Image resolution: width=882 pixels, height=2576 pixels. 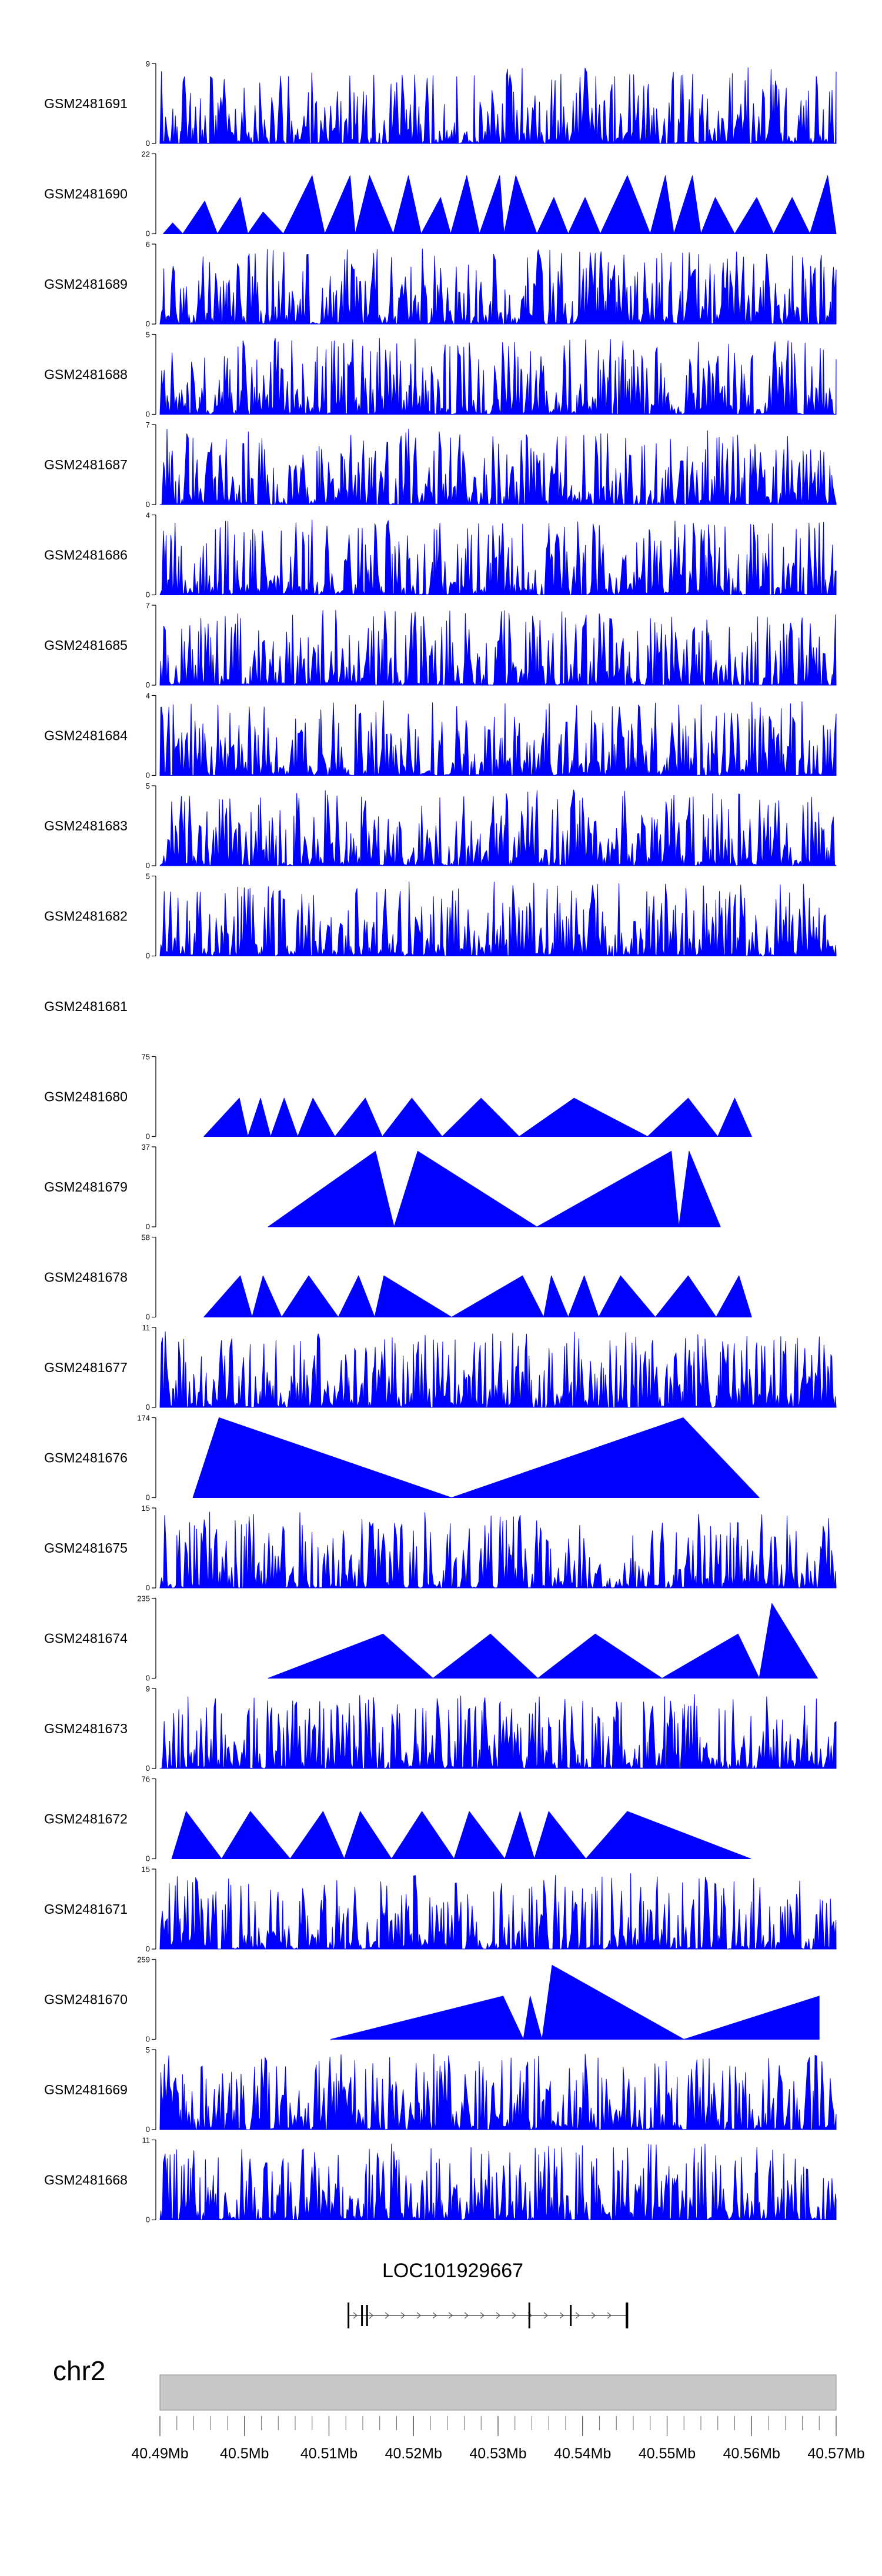 What do you see at coordinates (146, 2140) in the screenshot?
I see `y-axis-max-label: 11` at bounding box center [146, 2140].